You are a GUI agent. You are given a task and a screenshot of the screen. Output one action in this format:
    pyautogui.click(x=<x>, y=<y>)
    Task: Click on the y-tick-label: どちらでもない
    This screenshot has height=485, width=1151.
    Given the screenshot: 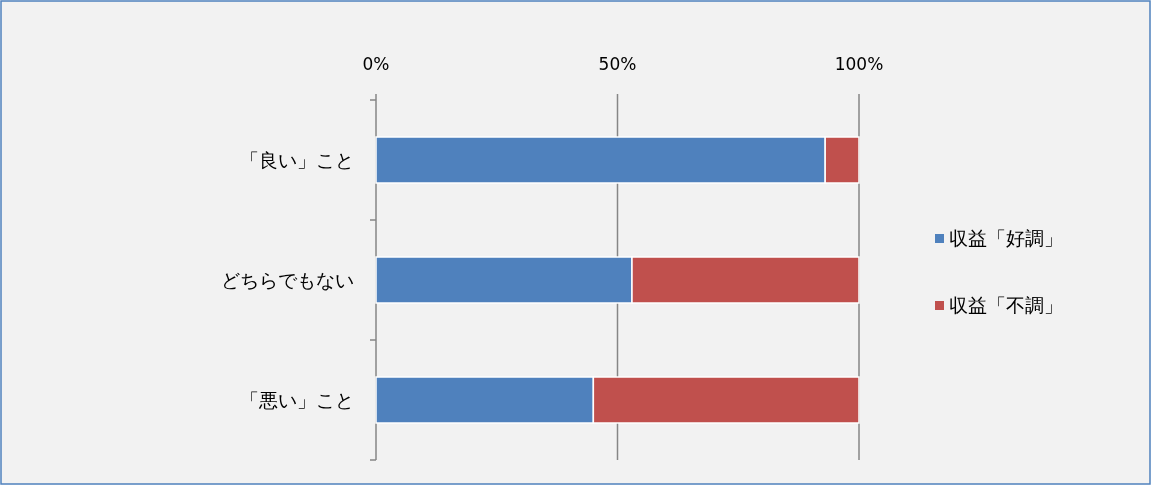 What is the action you would take?
    pyautogui.click(x=287, y=280)
    